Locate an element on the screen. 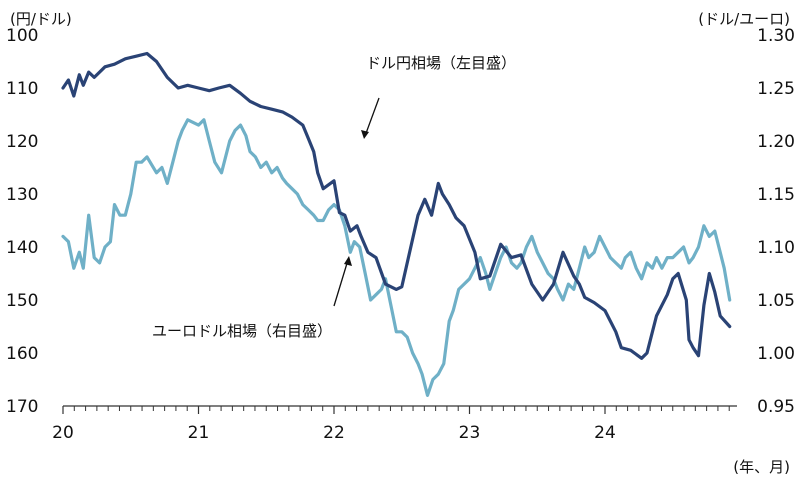 The width and height of the screenshot is (800, 481). x-axis-unit-label: (年、月) is located at coordinates (761, 467).